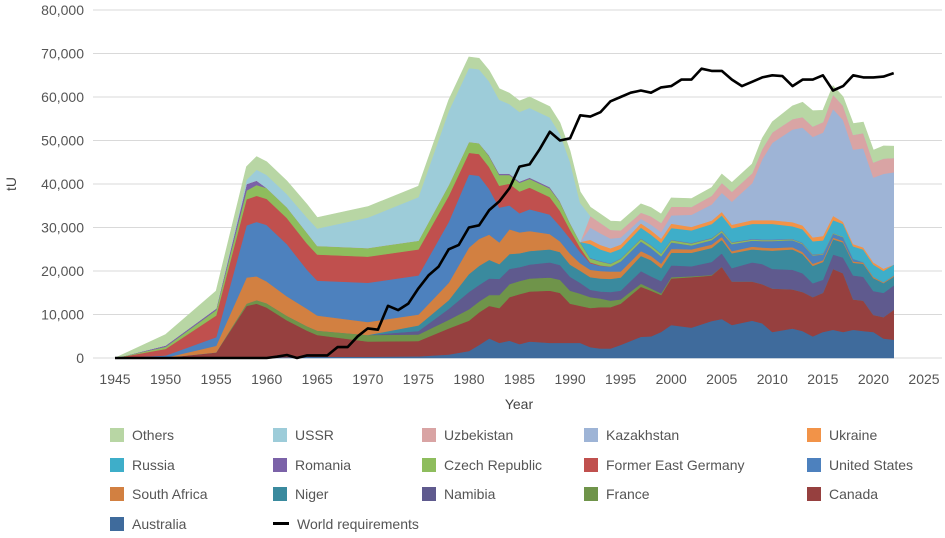 The image size is (945, 538). What do you see at coordinates (62, 97) in the screenshot?
I see `y-tick-label: 60,000` at bounding box center [62, 97].